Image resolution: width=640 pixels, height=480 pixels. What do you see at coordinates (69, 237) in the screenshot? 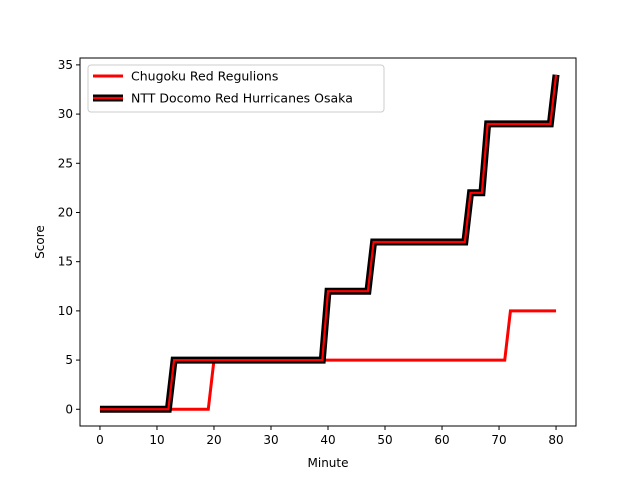
I see `y-ticks: 0 5 10 15 20 25 30 35` at bounding box center [69, 237].